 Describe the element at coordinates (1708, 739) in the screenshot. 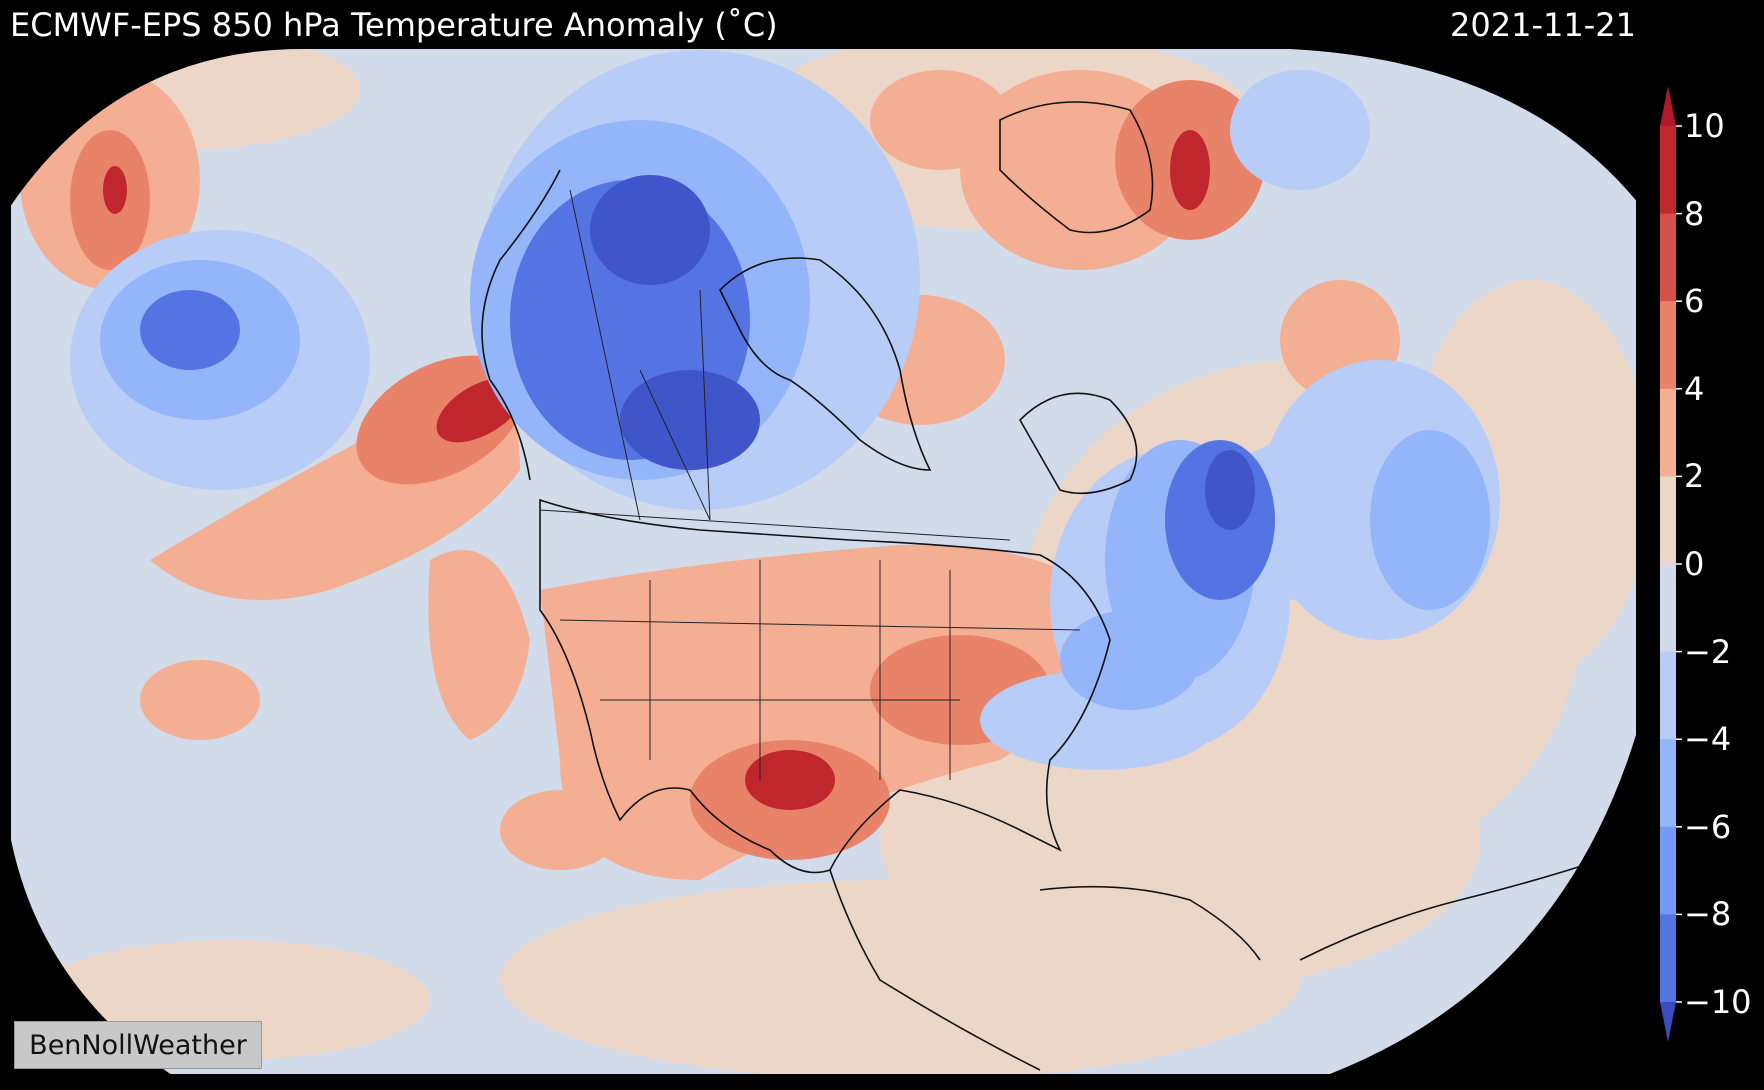

I see `colorbar-tick-label: −4` at that location.